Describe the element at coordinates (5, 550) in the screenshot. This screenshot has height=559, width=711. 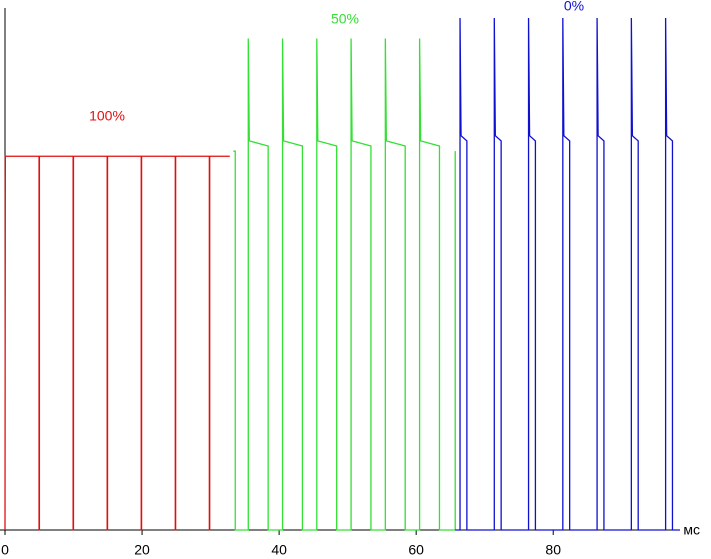
I see `x-tick-label: 0` at that location.